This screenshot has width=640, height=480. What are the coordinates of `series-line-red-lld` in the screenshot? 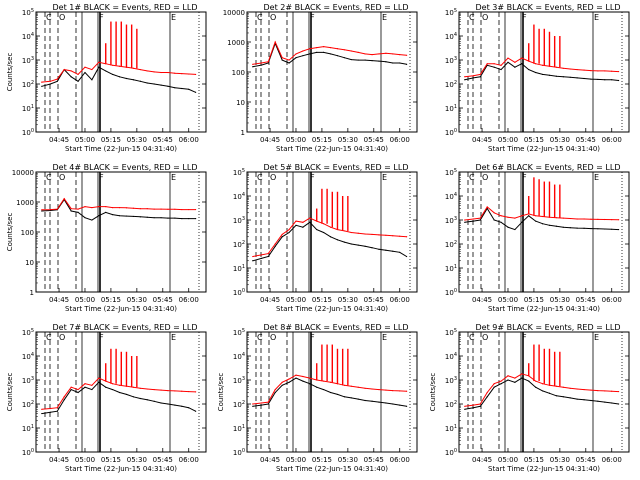 It's located at (118, 204).